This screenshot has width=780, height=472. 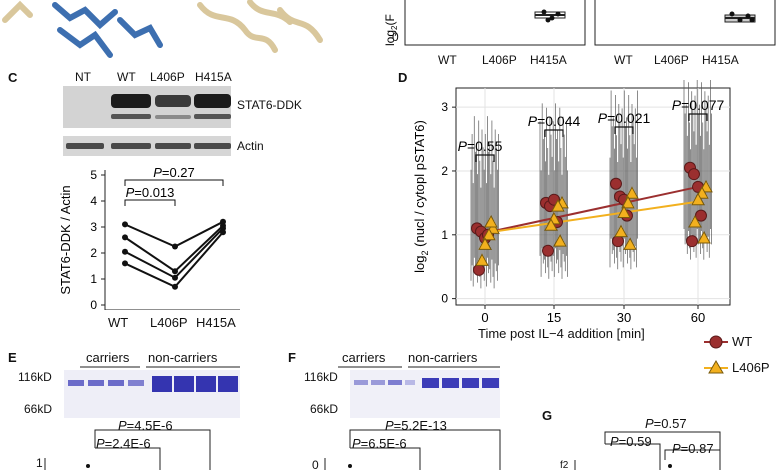 I want to click on panel-d-xtick-label: 60, so click(x=698, y=317).